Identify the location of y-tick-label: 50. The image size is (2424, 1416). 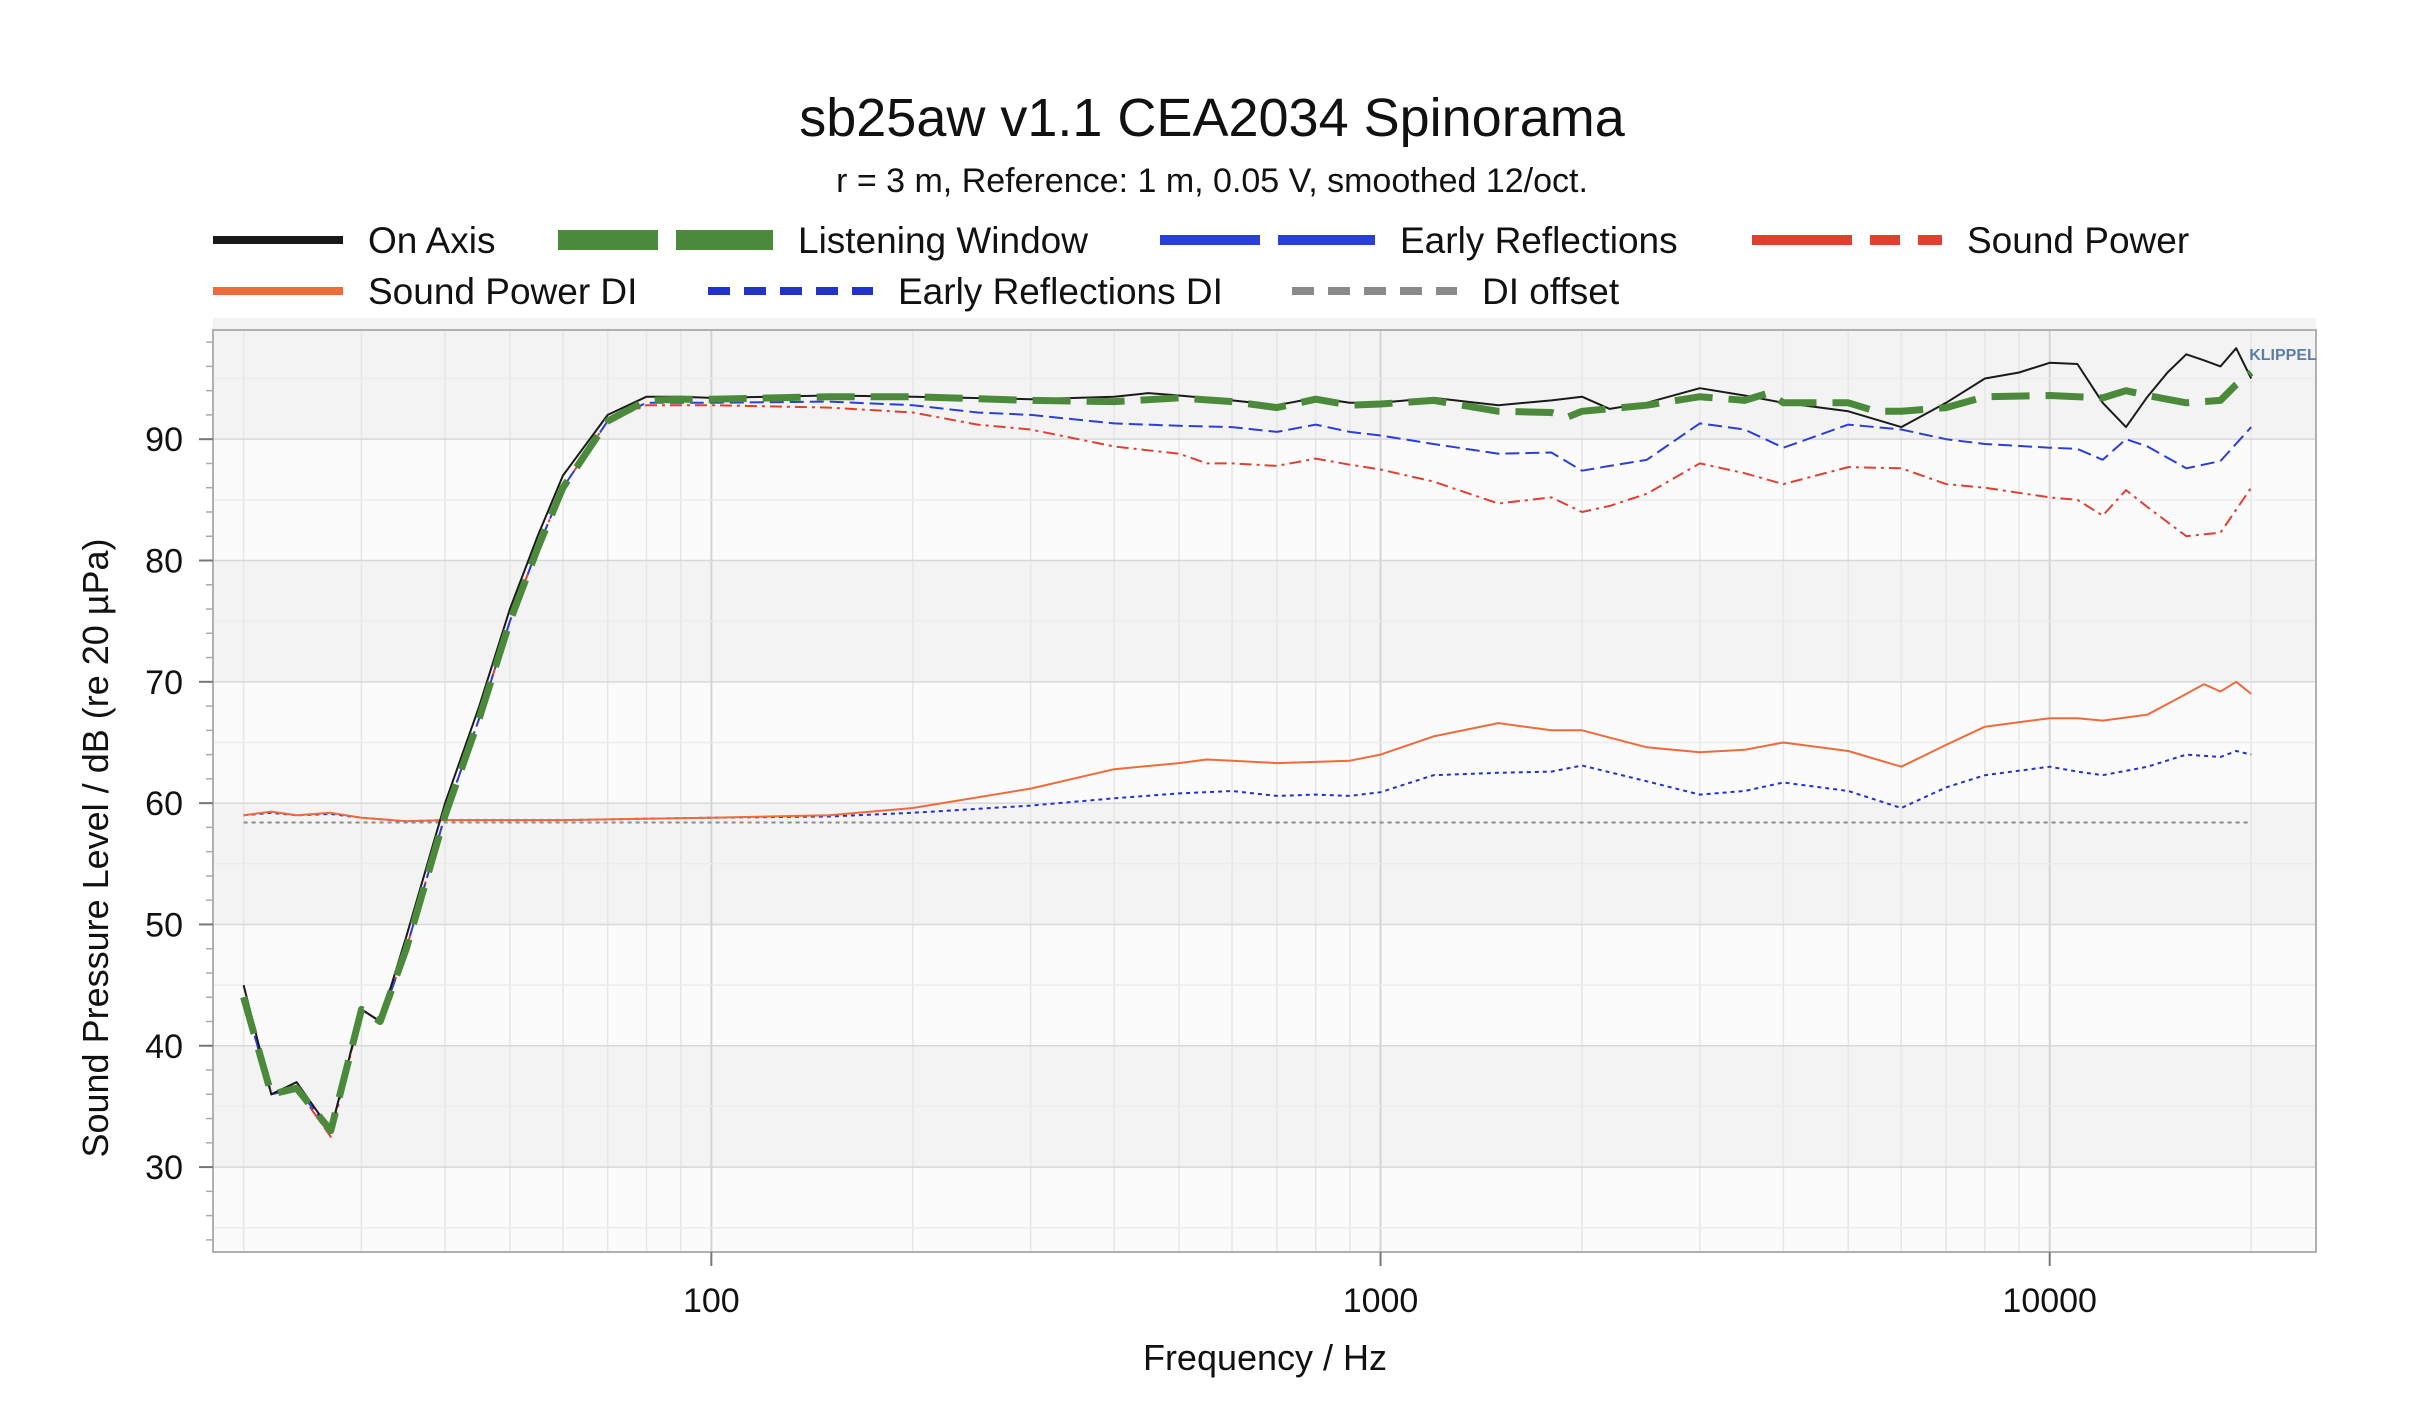
(164, 925).